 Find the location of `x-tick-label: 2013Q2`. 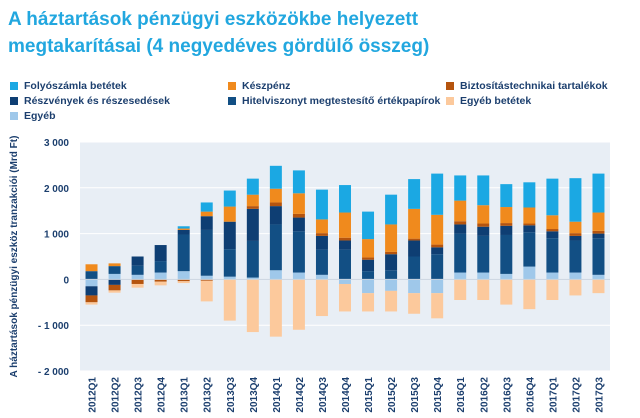

x-tick-label: 2013Q2 is located at coordinates (208, 395).